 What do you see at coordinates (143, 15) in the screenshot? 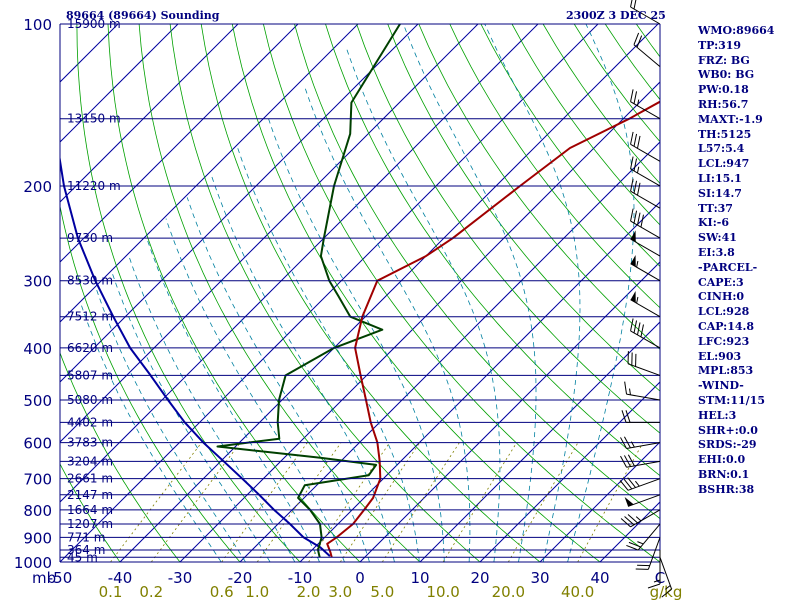
I see `sounding-title: 89664 (89664) Sounding` at bounding box center [143, 15].